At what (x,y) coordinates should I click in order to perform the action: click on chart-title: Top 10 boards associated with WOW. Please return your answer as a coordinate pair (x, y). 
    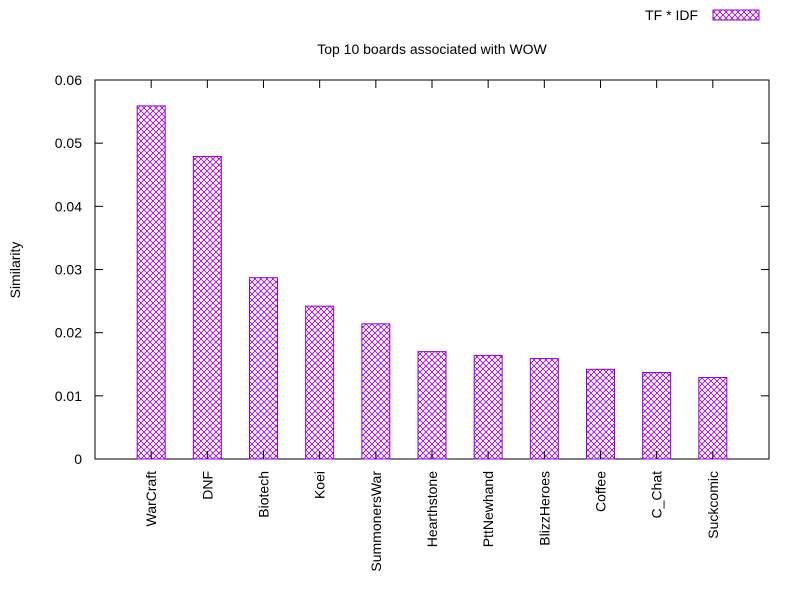
    Looking at the image, I should click on (432, 49).